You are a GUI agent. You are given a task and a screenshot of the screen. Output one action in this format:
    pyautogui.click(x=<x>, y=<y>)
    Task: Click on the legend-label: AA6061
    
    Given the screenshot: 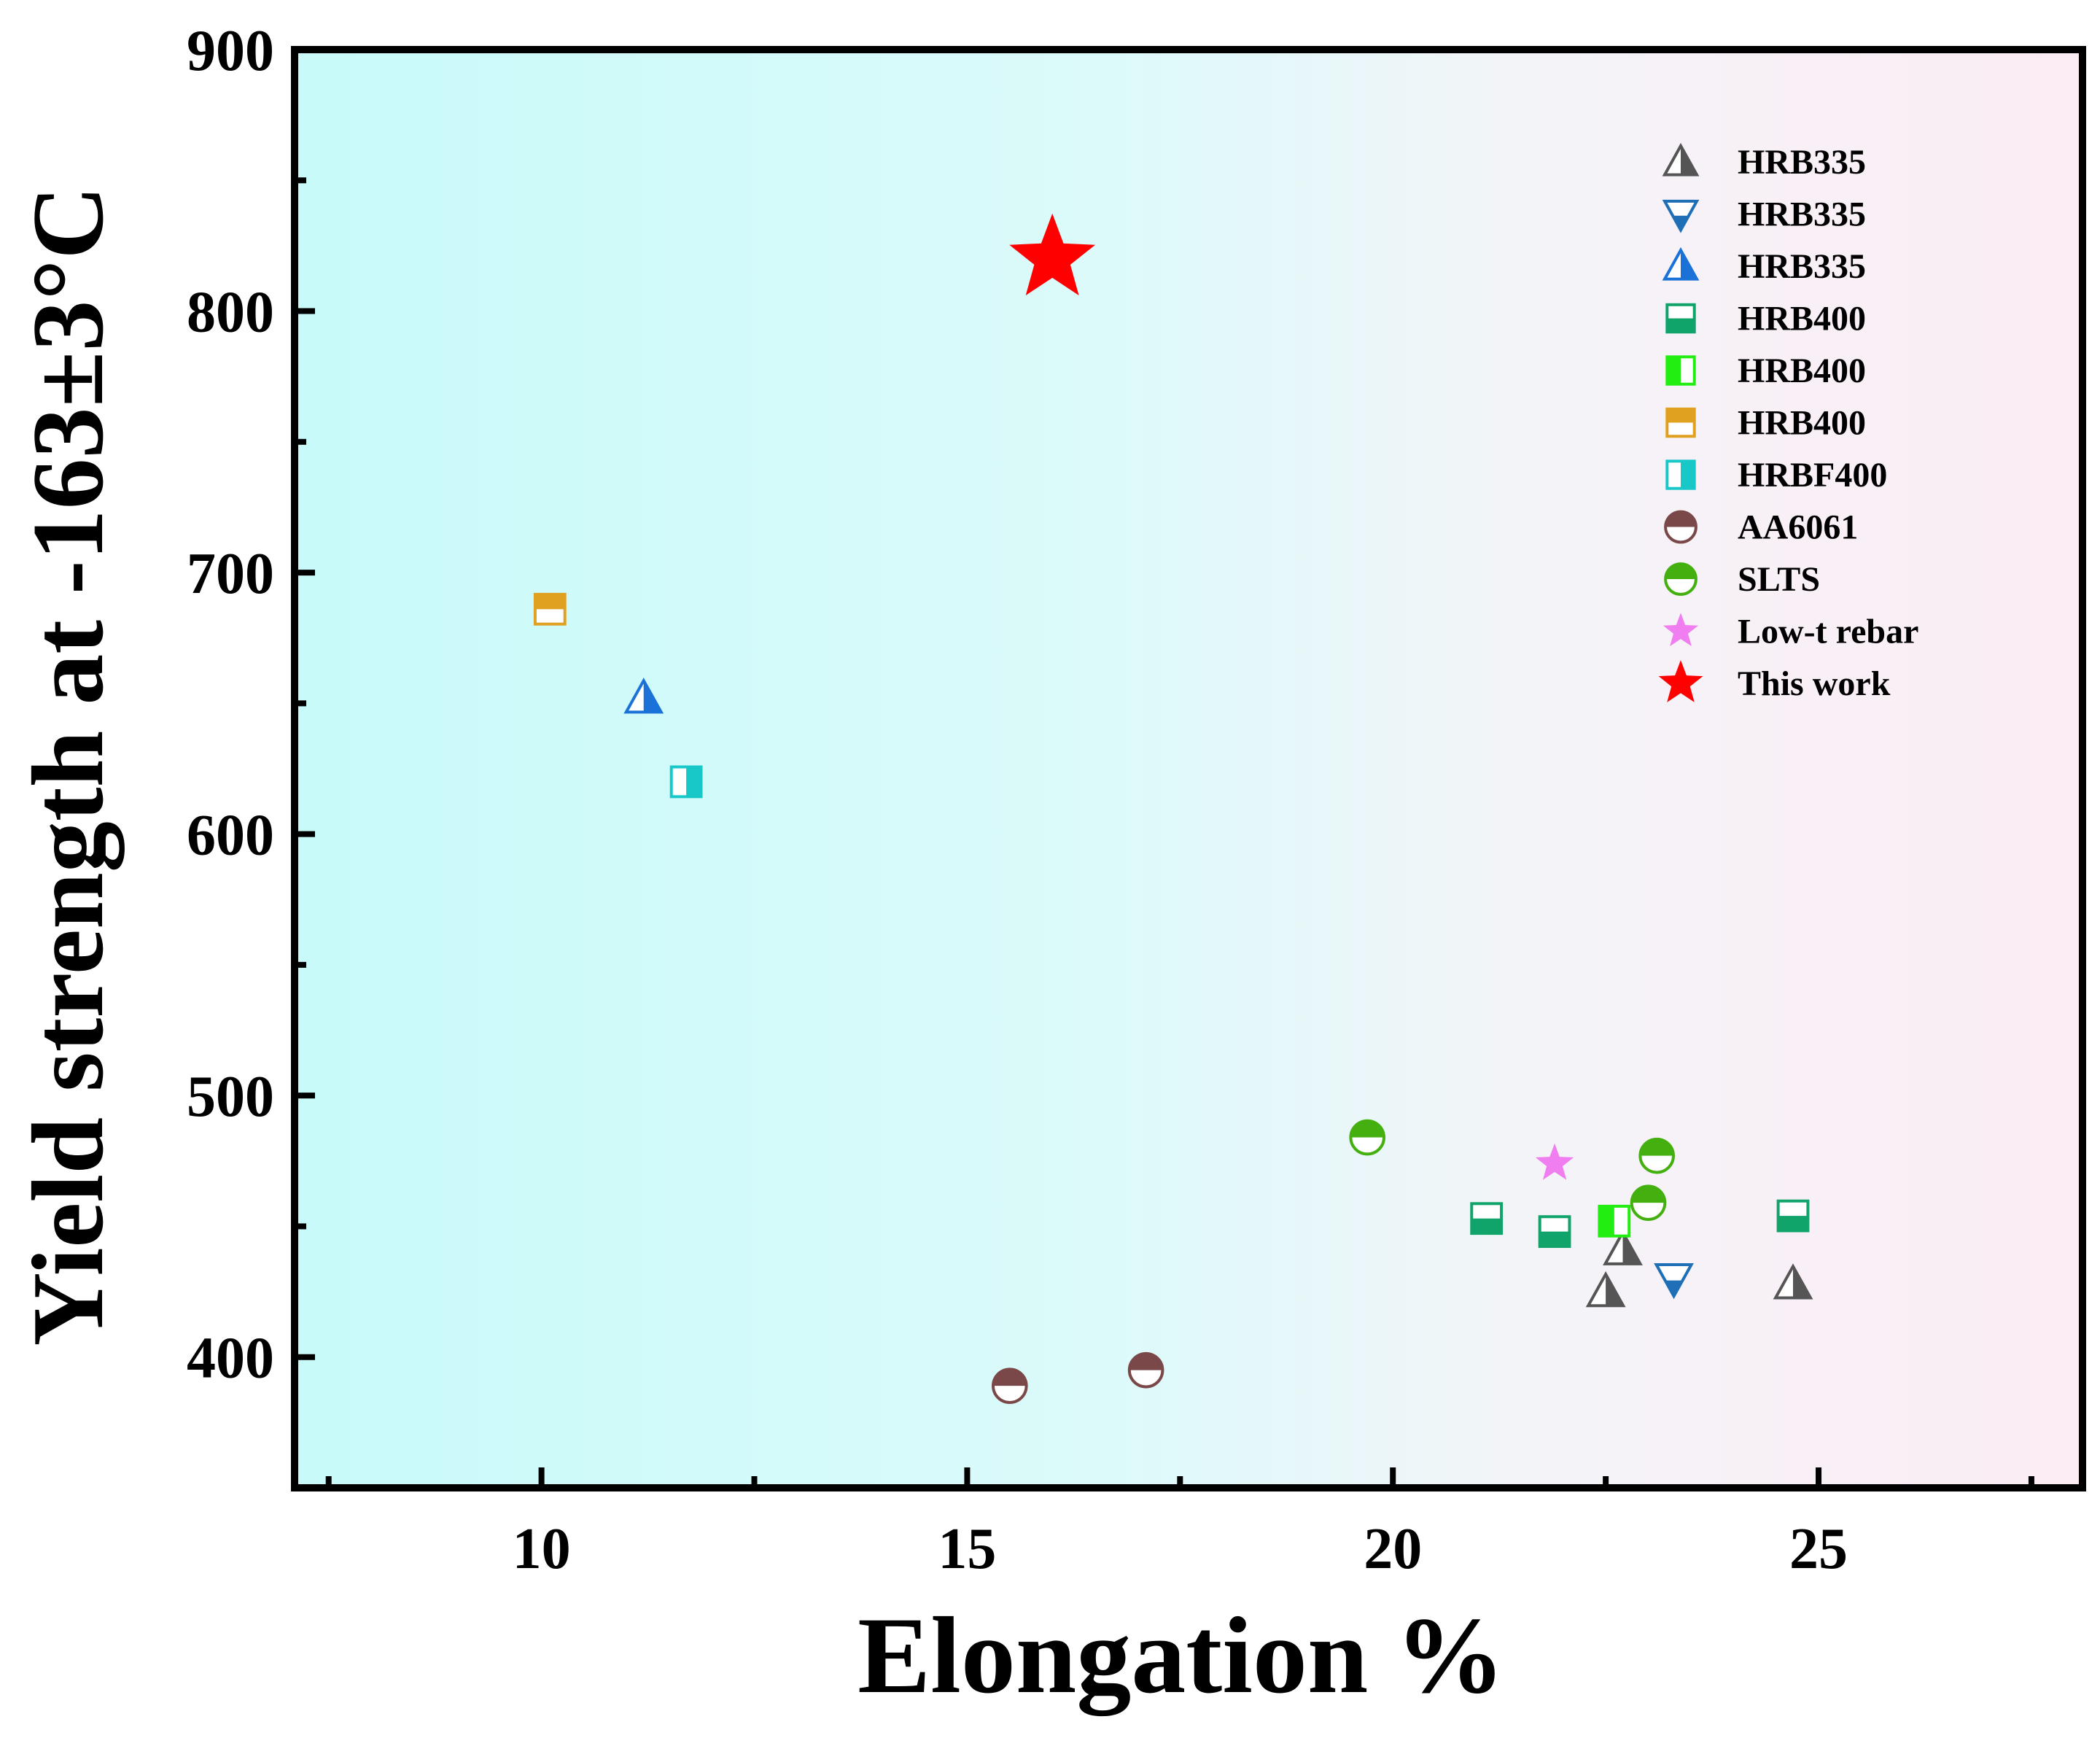 What is the action you would take?
    pyautogui.click(x=1798, y=527)
    